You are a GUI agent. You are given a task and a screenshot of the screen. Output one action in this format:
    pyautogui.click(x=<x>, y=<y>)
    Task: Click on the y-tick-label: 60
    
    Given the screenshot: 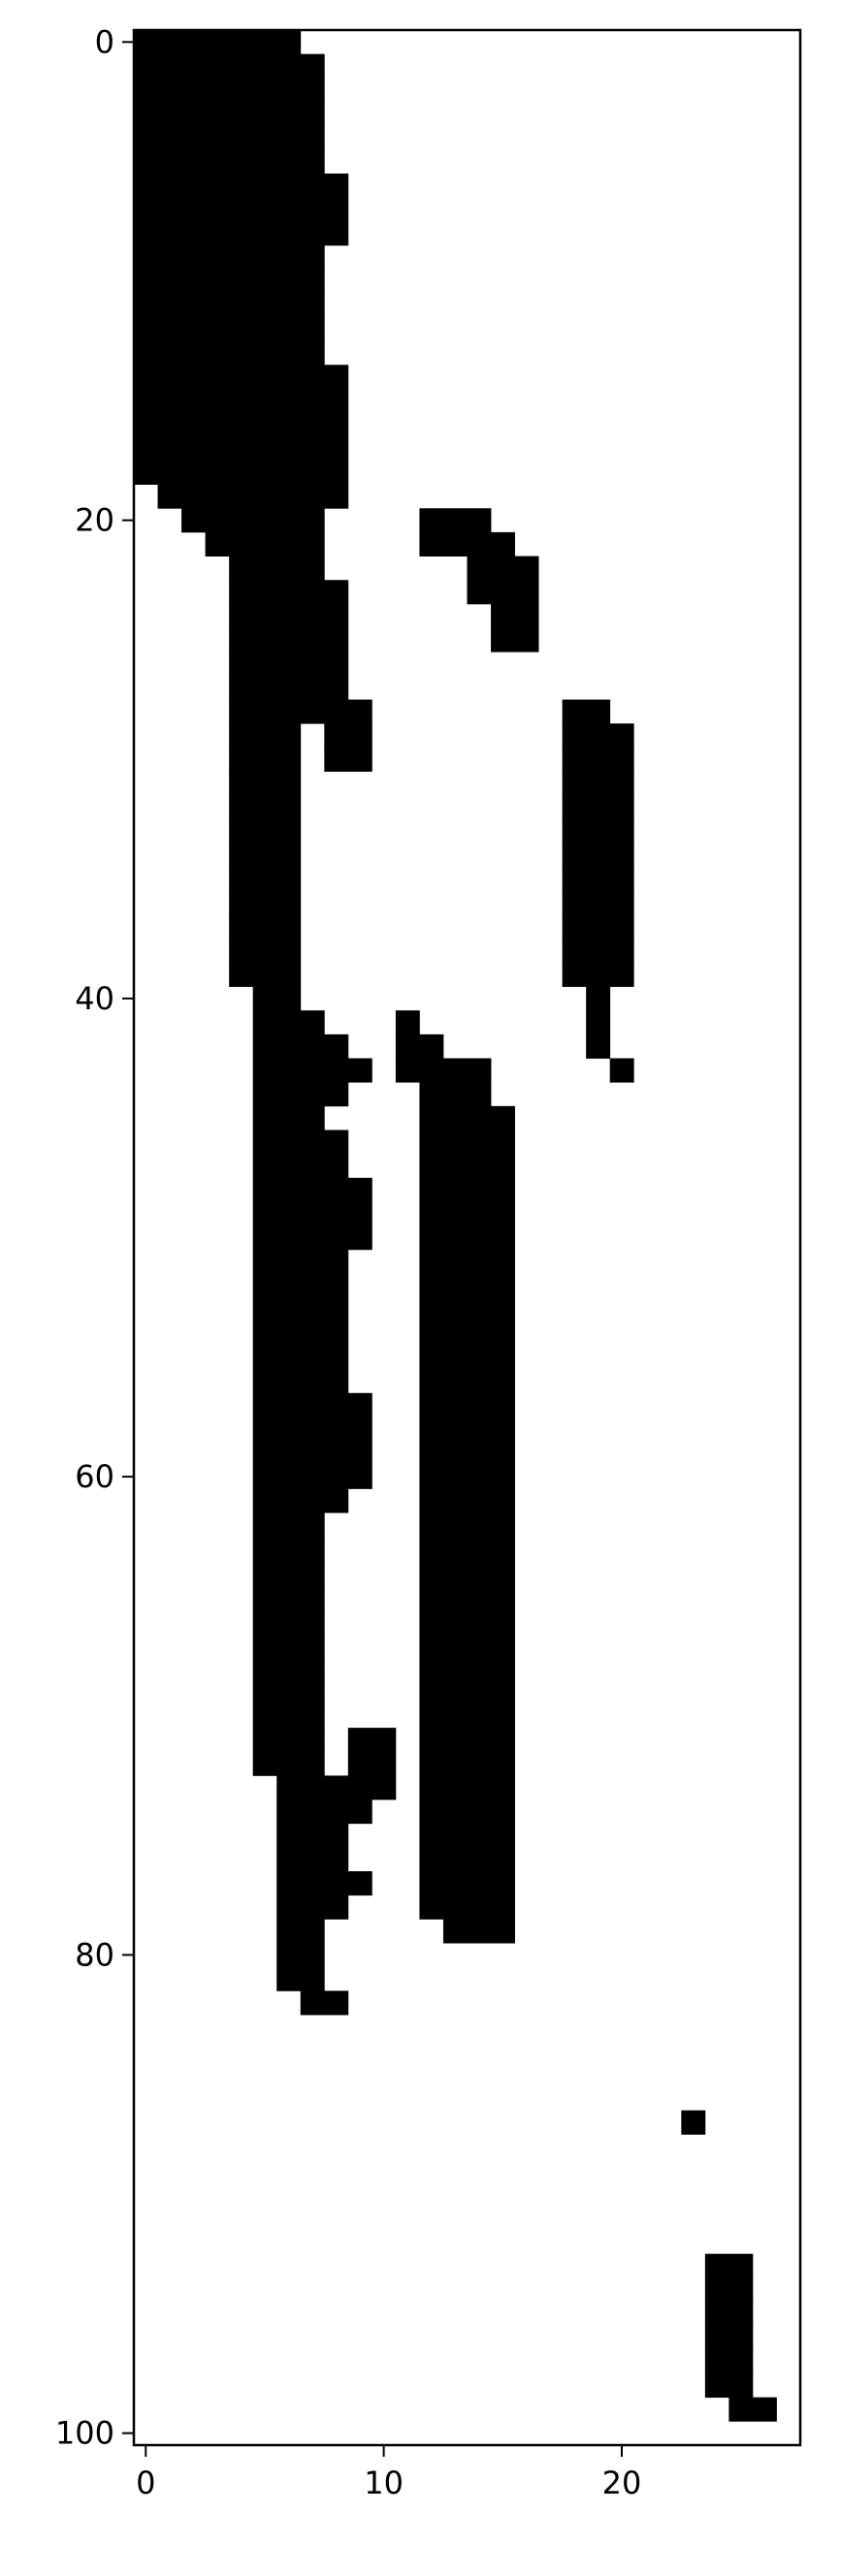 What is the action you would take?
    pyautogui.click(x=94, y=1476)
    